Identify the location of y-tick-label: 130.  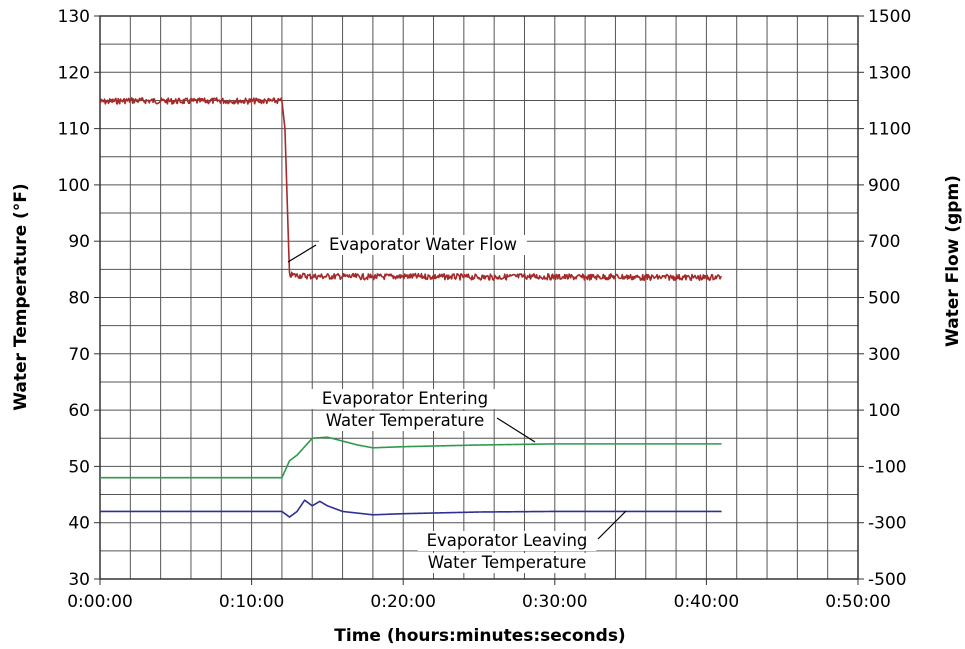
(74, 17).